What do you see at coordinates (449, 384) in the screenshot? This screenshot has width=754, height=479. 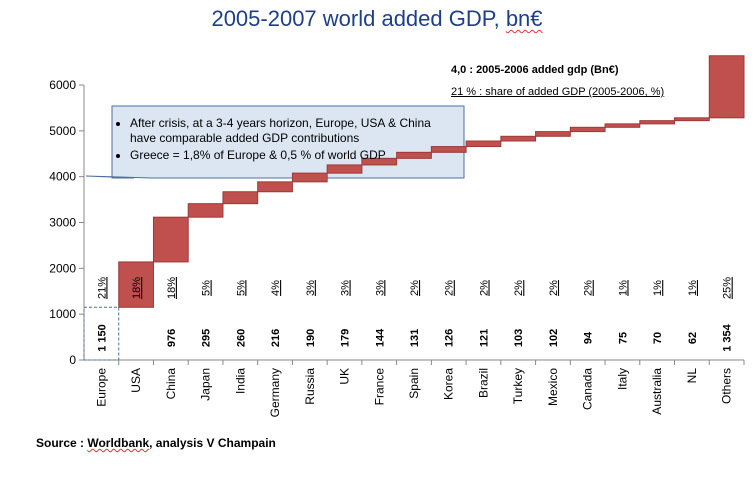 I see `category-label: Korea` at bounding box center [449, 384].